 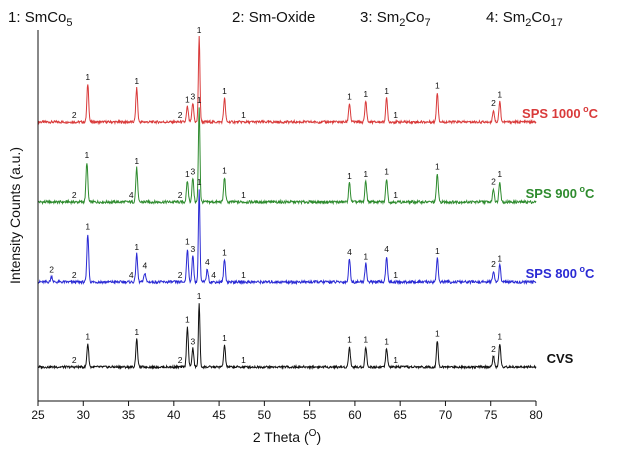 I want to click on legend-number: 1:, so click(x=16, y=17).